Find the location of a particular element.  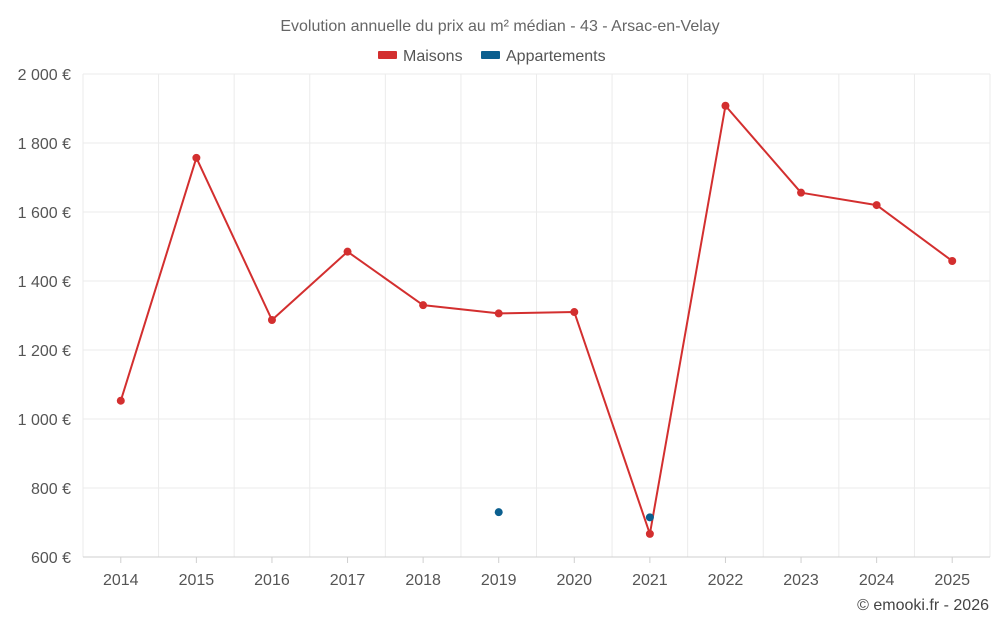

data-point-maisons-2014 is located at coordinates (120, 400).